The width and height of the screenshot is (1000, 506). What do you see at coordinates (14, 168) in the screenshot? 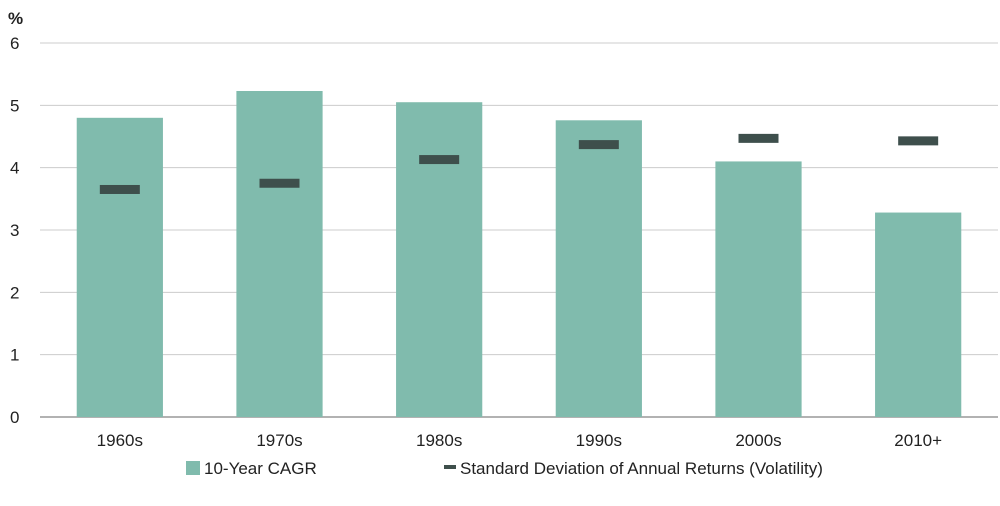
I see `y-tick-label: 4` at bounding box center [14, 168].